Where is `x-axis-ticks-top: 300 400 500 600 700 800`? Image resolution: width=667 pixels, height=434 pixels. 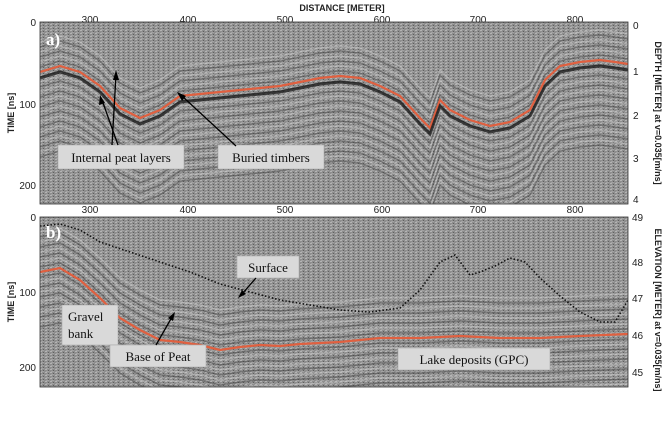 x-axis-ticks-top: 300 400 500 600 700 800 is located at coordinates (333, 20).